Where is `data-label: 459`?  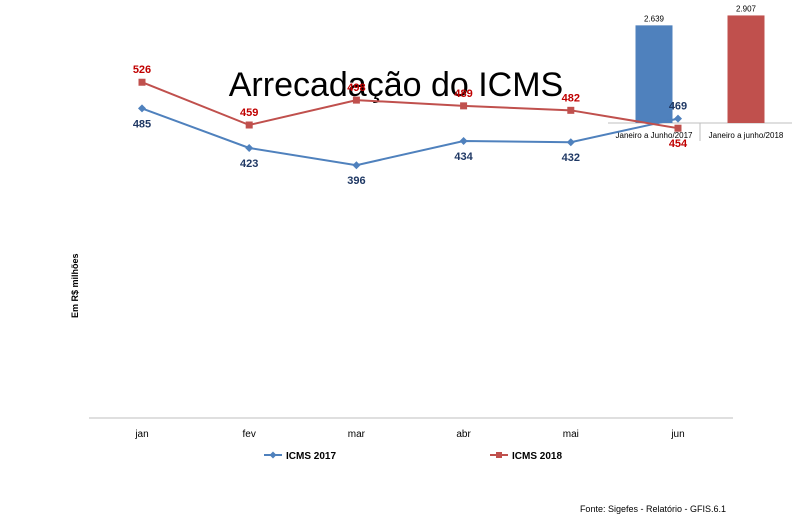 data-label: 459 is located at coordinates (249, 113).